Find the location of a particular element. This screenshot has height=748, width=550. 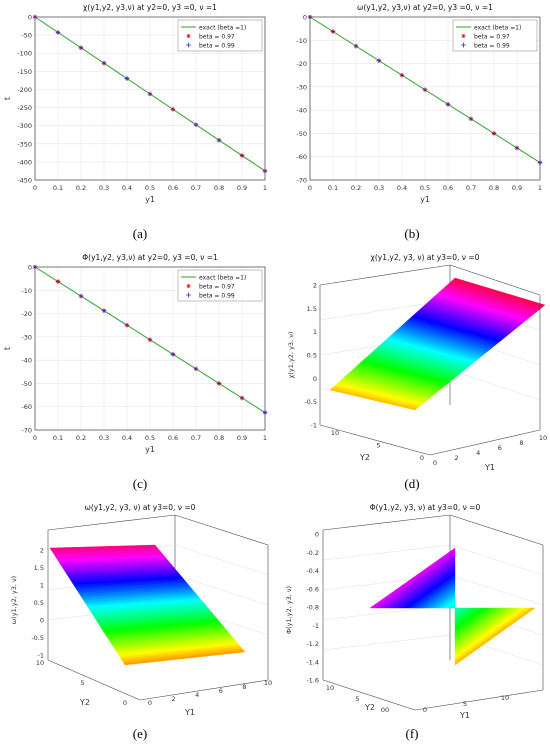

y-tick-label: -40 is located at coordinates (301, 111).